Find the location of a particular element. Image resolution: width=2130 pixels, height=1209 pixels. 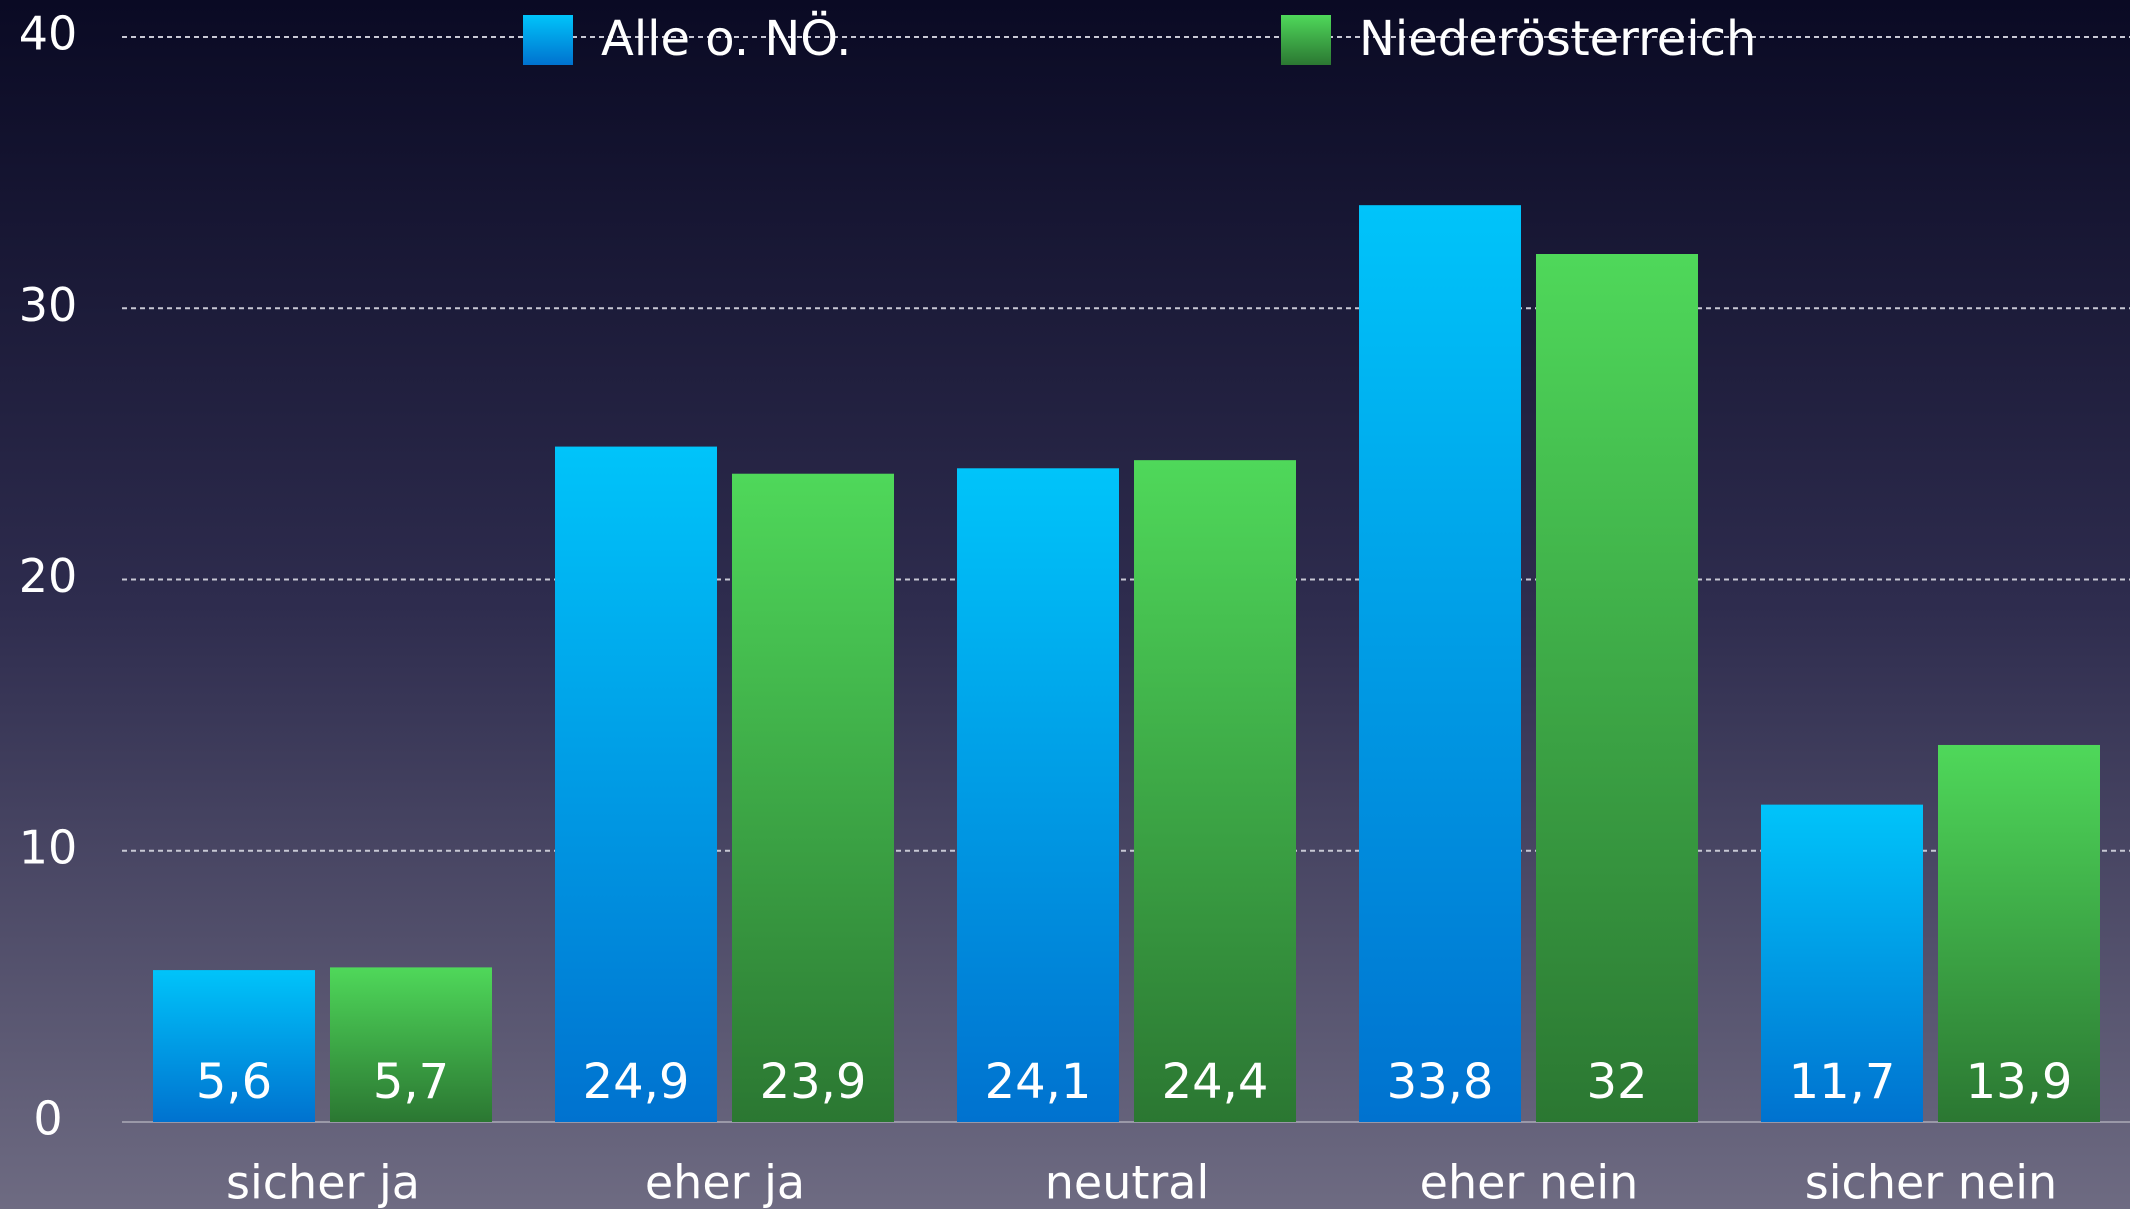

value-label: 24,4 is located at coordinates (1215, 1082).